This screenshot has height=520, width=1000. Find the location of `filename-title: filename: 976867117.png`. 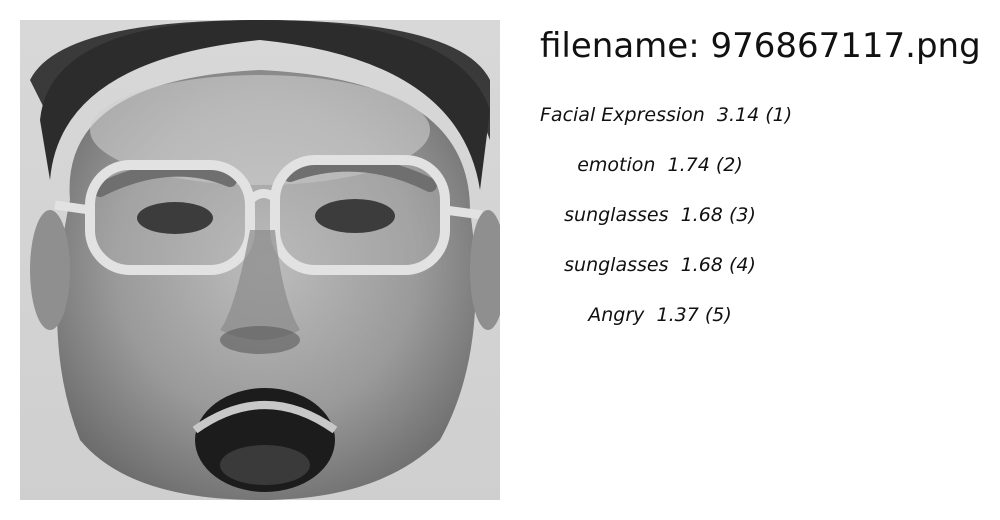

filename-title: filename: 976867117.png is located at coordinates (760, 46).